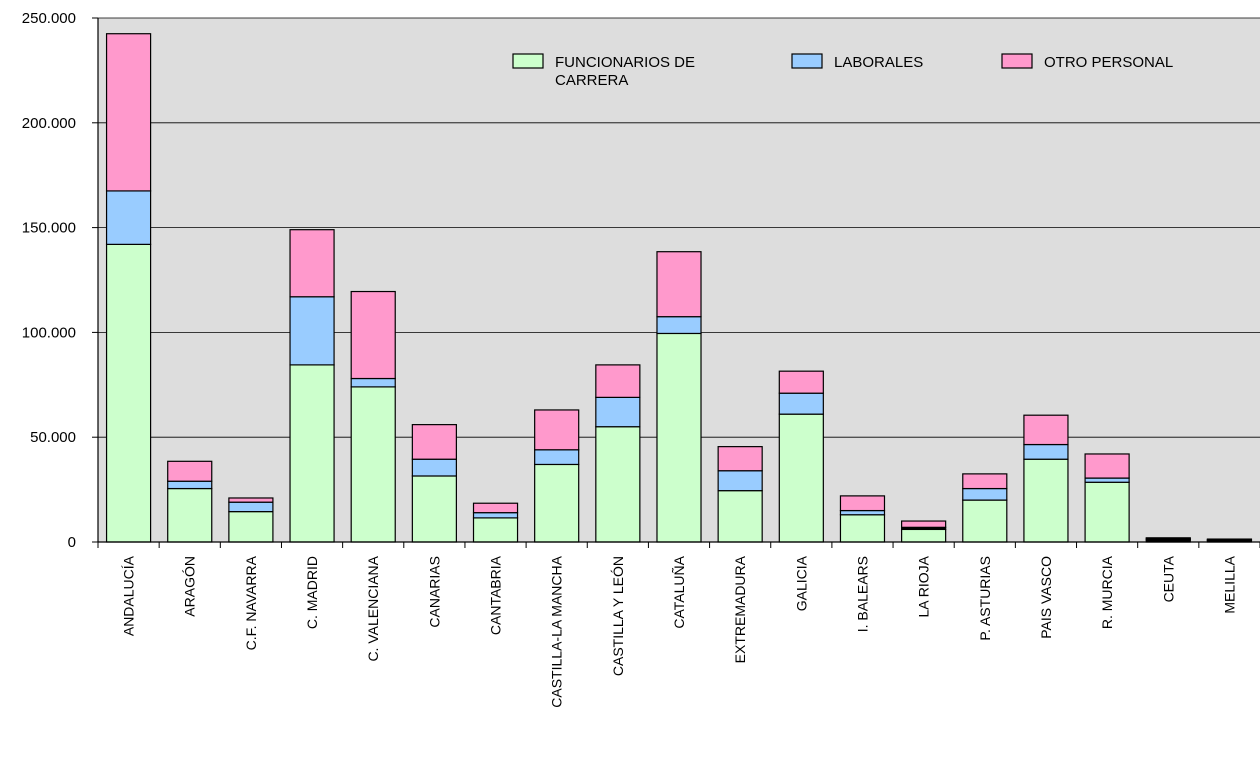 The height and width of the screenshot is (758, 1260). What do you see at coordinates (373, 608) in the screenshot?
I see `x-tick-label: C. VALENCIANA` at bounding box center [373, 608].